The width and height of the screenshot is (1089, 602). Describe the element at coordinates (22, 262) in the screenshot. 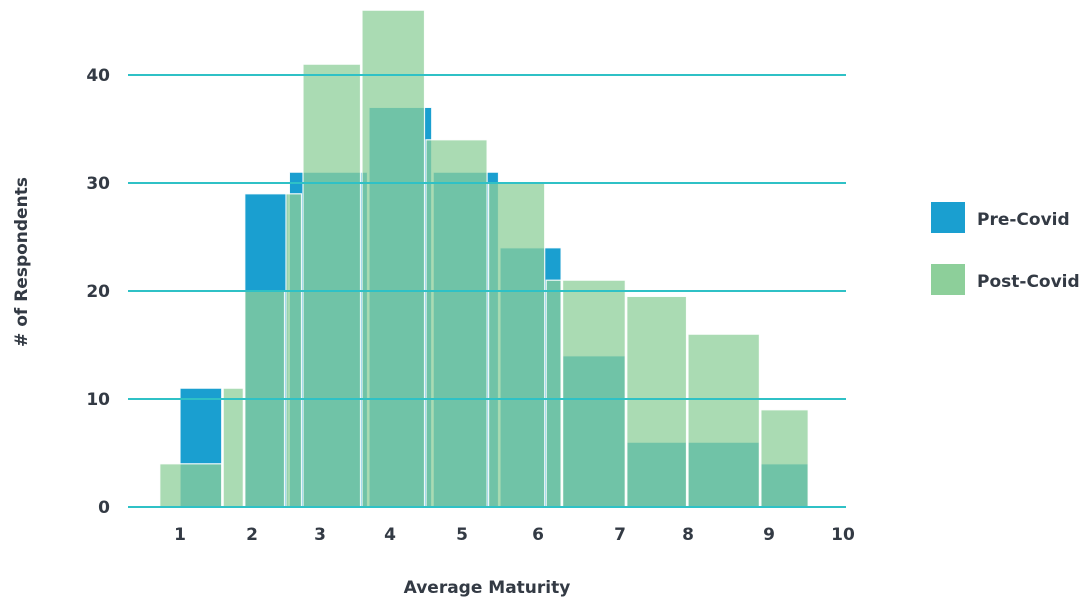

I see `y-axis-title: # of Respondents` at that location.